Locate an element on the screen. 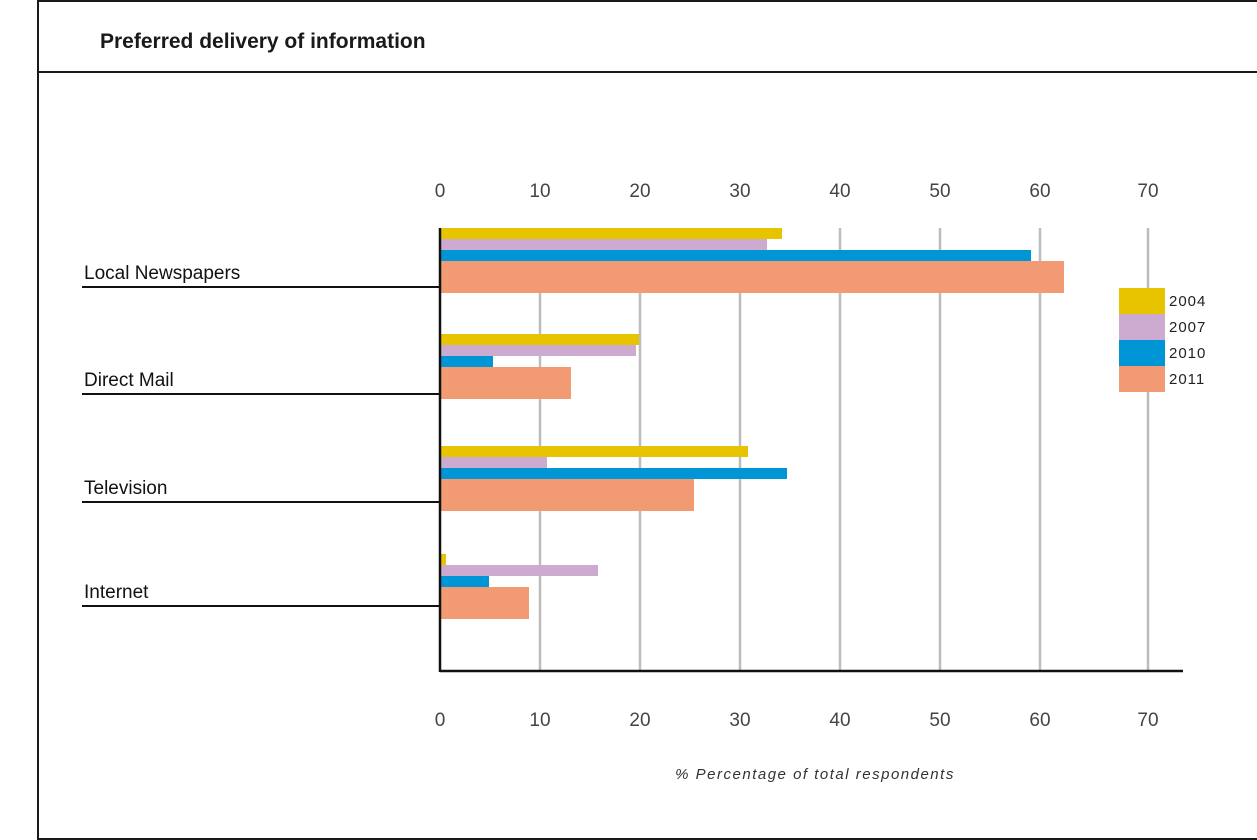 The width and height of the screenshot is (1257, 840). x-tick-labels-top: 0 10 20 30 40 50 60 70 is located at coordinates (797, 191).